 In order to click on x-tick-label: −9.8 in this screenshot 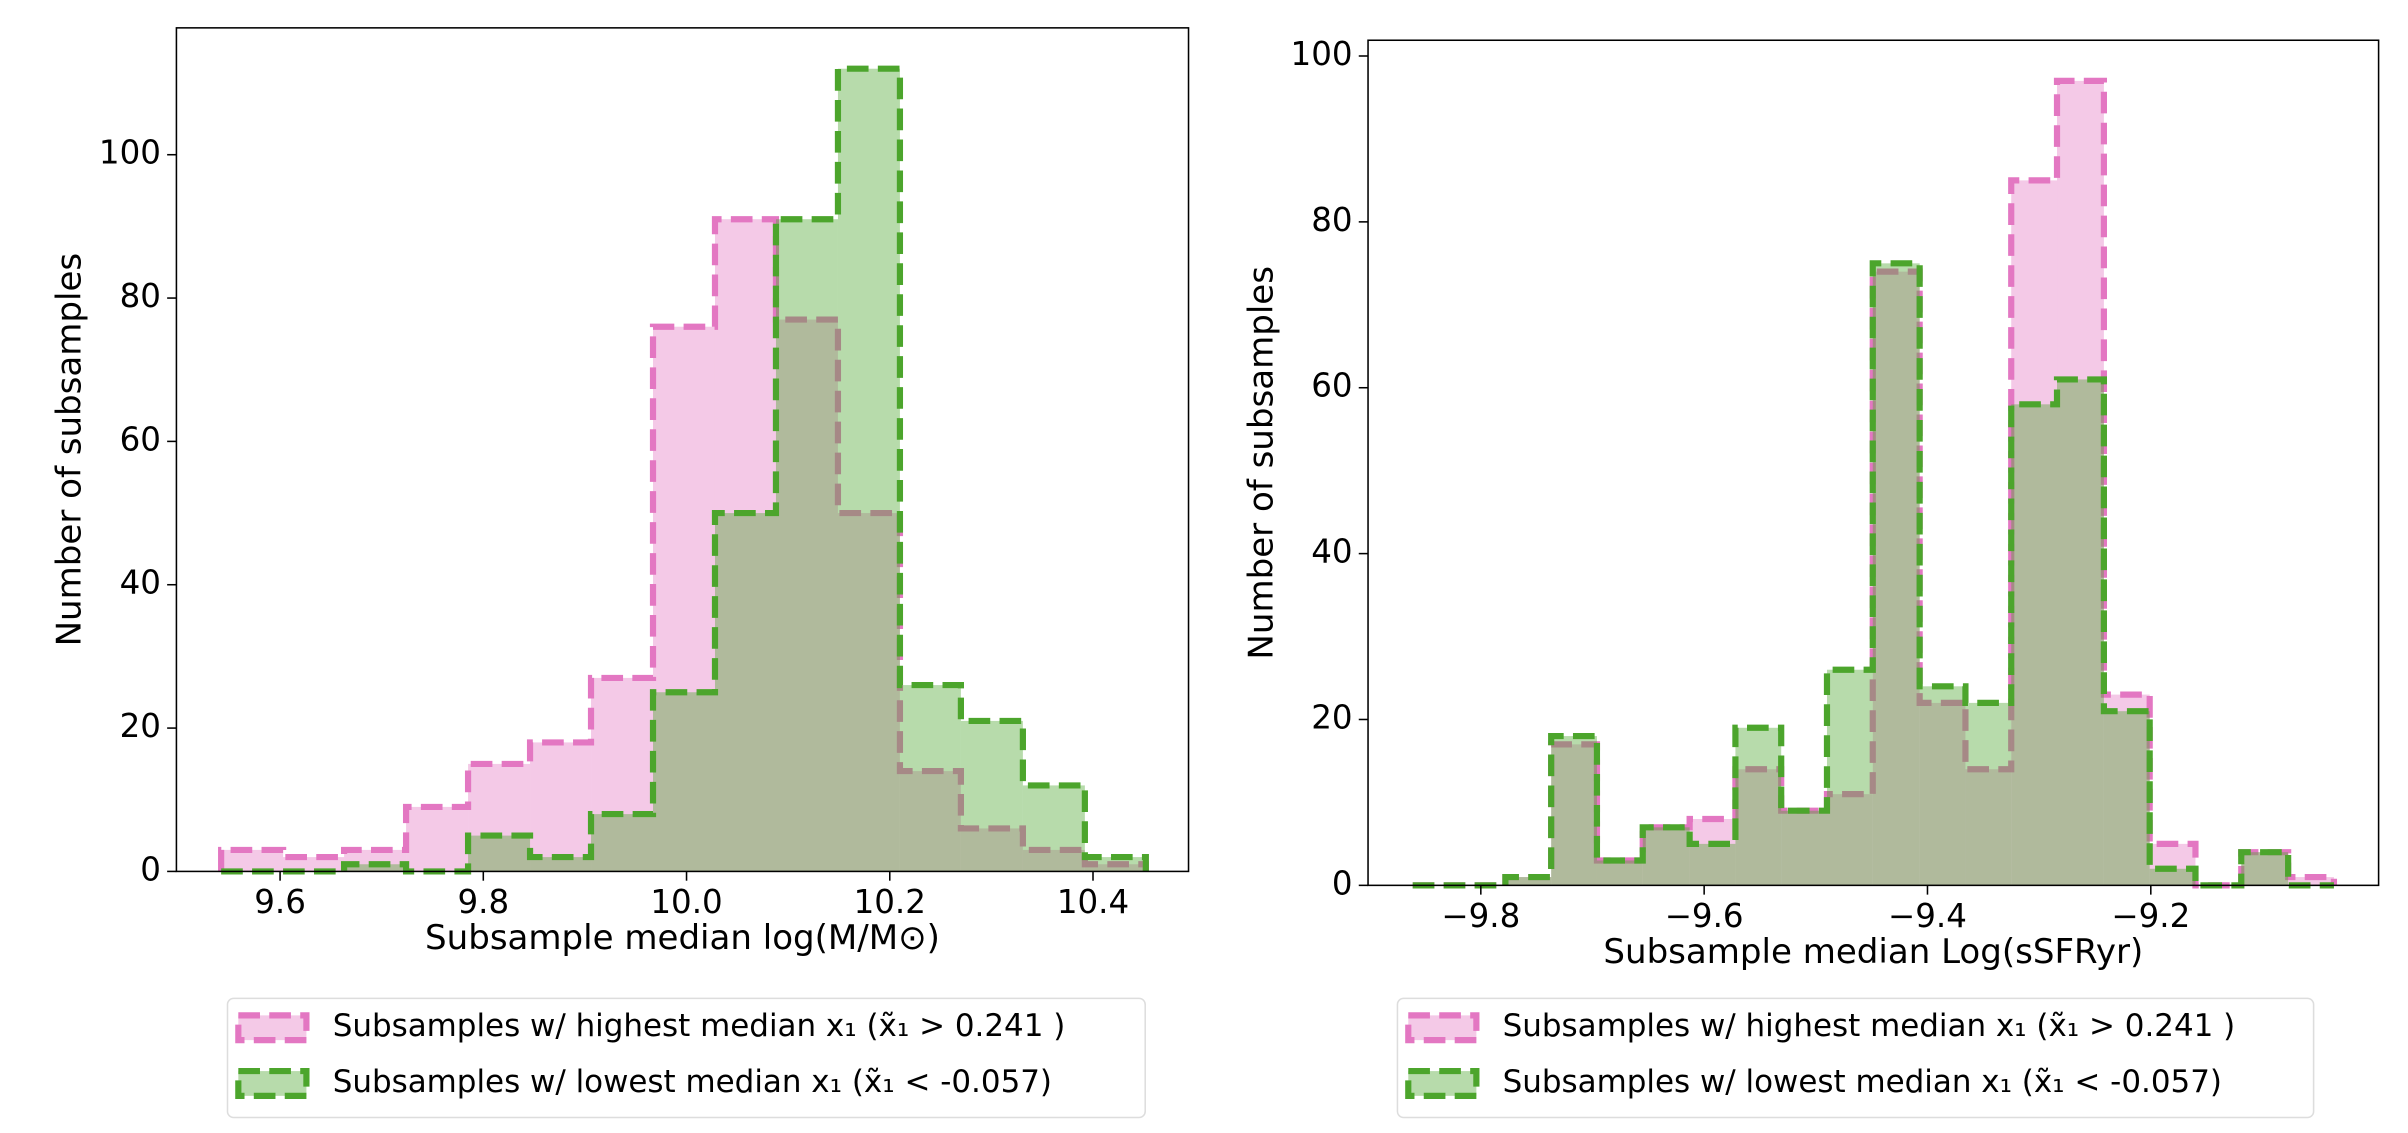, I will do `click(1480, 916)`.